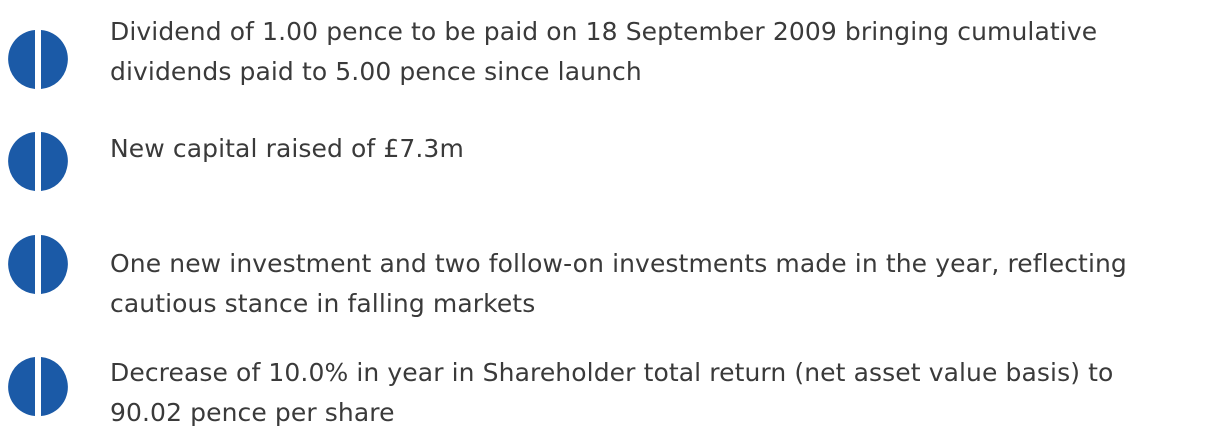 The height and width of the screenshot is (446, 1215). Describe the element at coordinates (323, 303) in the screenshot. I see `item-text-line: cautious stance in falling markets` at that location.